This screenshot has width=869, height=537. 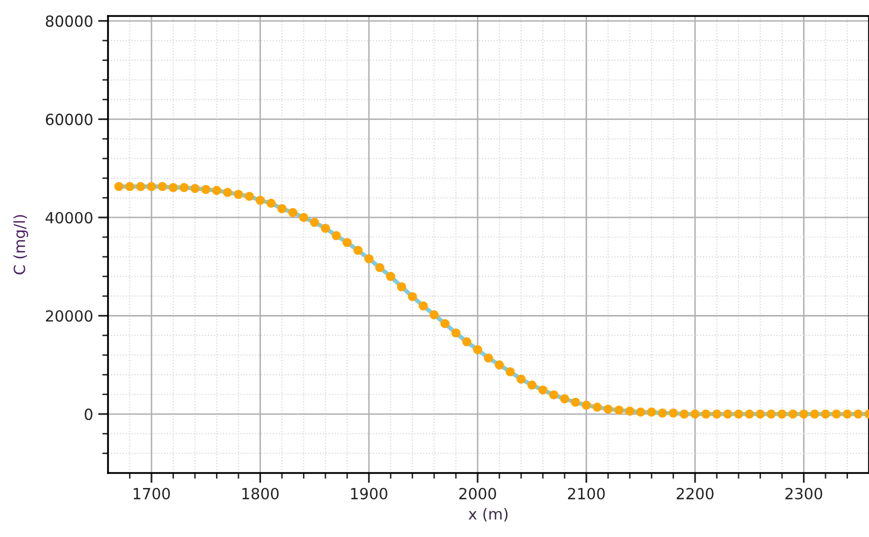 What do you see at coordinates (695, 494) in the screenshot?
I see `x-tick-label: 2200` at bounding box center [695, 494].